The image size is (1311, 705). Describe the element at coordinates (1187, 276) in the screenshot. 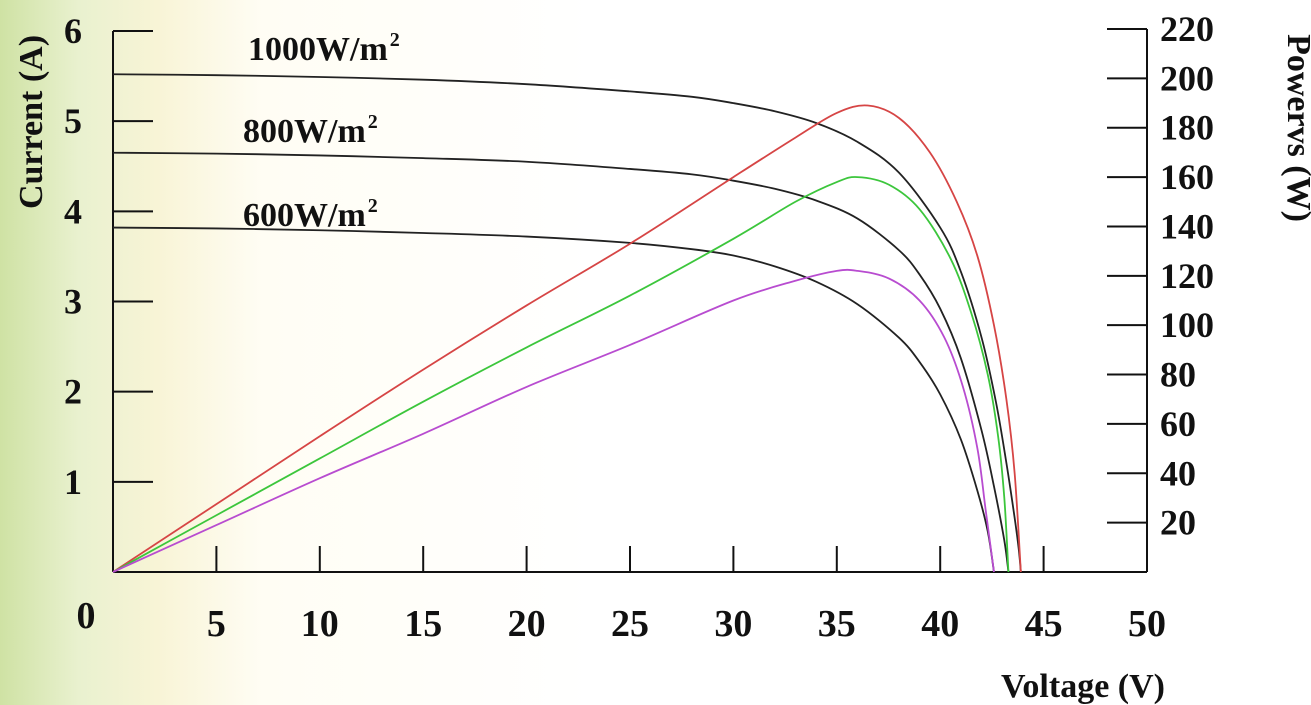

I see `y2-tick-label: 120` at that location.